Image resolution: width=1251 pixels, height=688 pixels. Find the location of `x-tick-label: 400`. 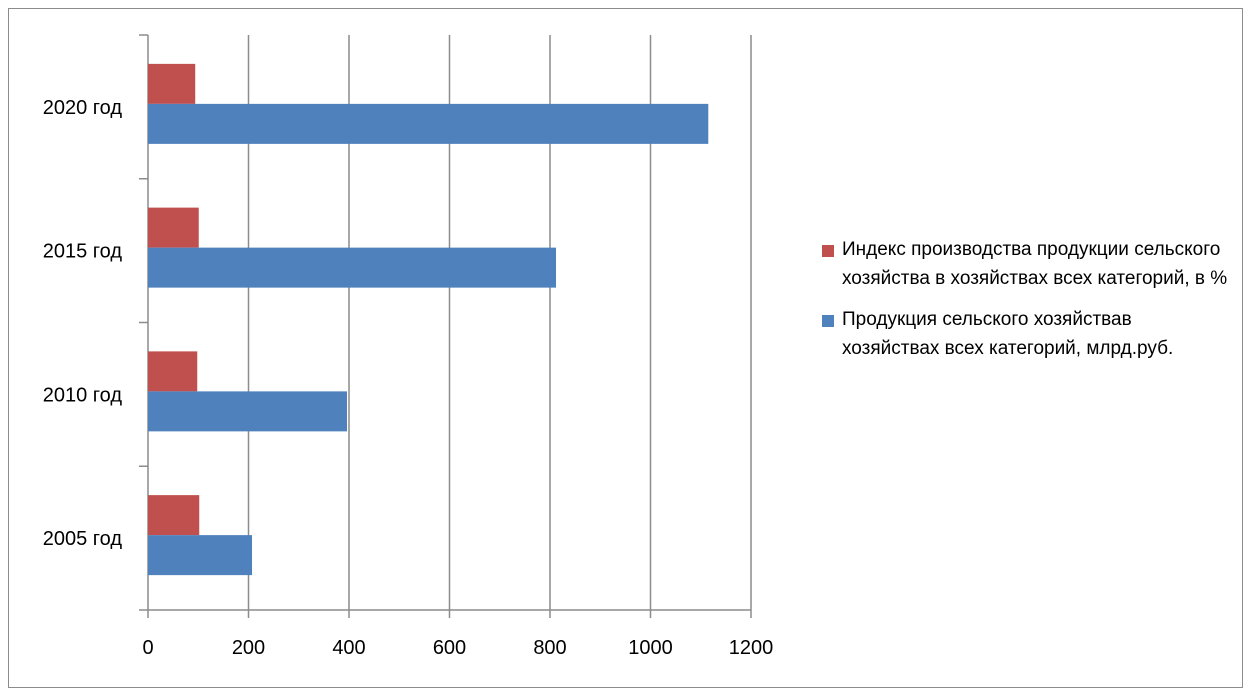

x-tick-label: 400 is located at coordinates (348, 648).